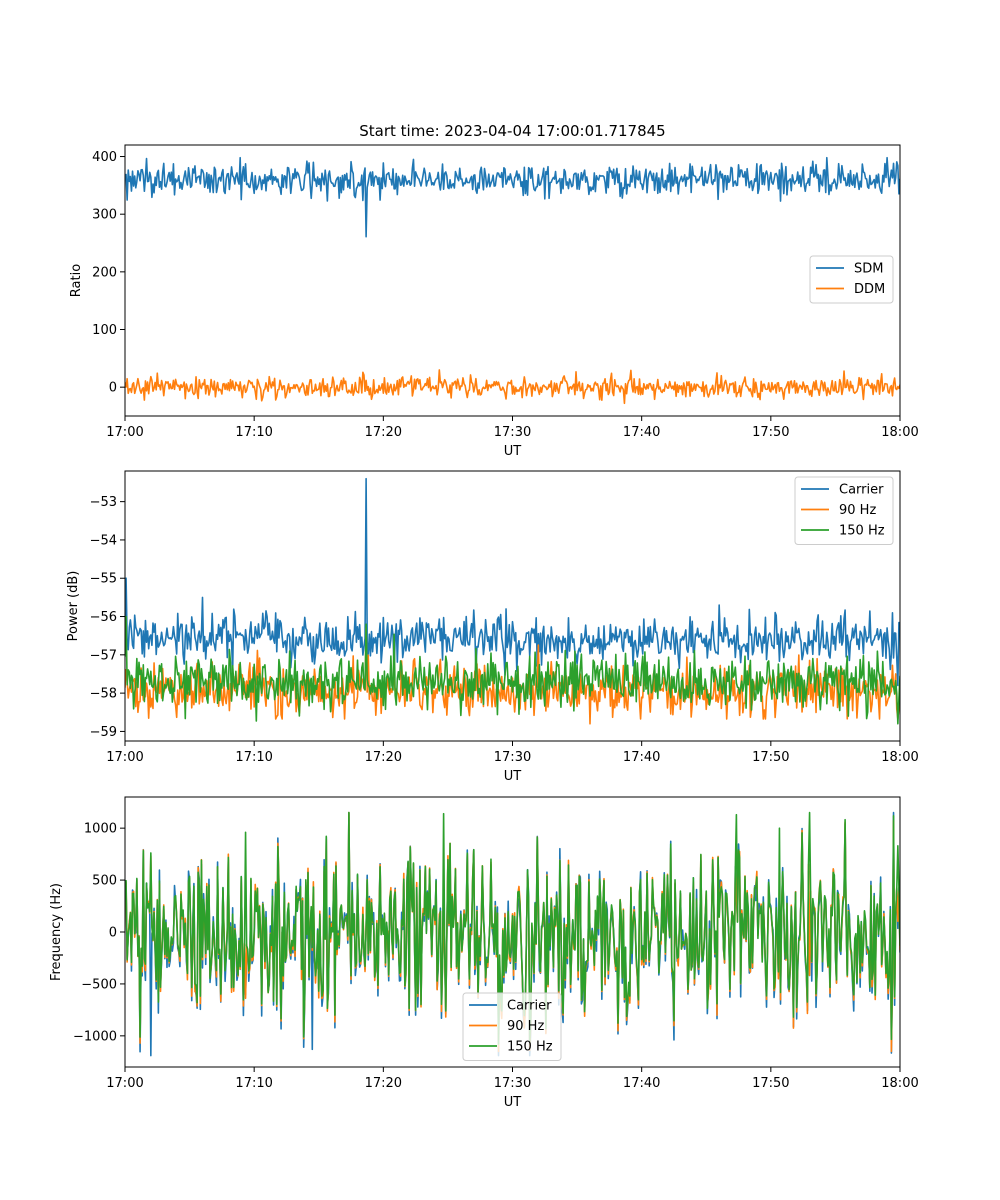 This screenshot has height=1200, width=1000. Describe the element at coordinates (103, 617) in the screenshot. I see `y-tick-label: −56` at that location.